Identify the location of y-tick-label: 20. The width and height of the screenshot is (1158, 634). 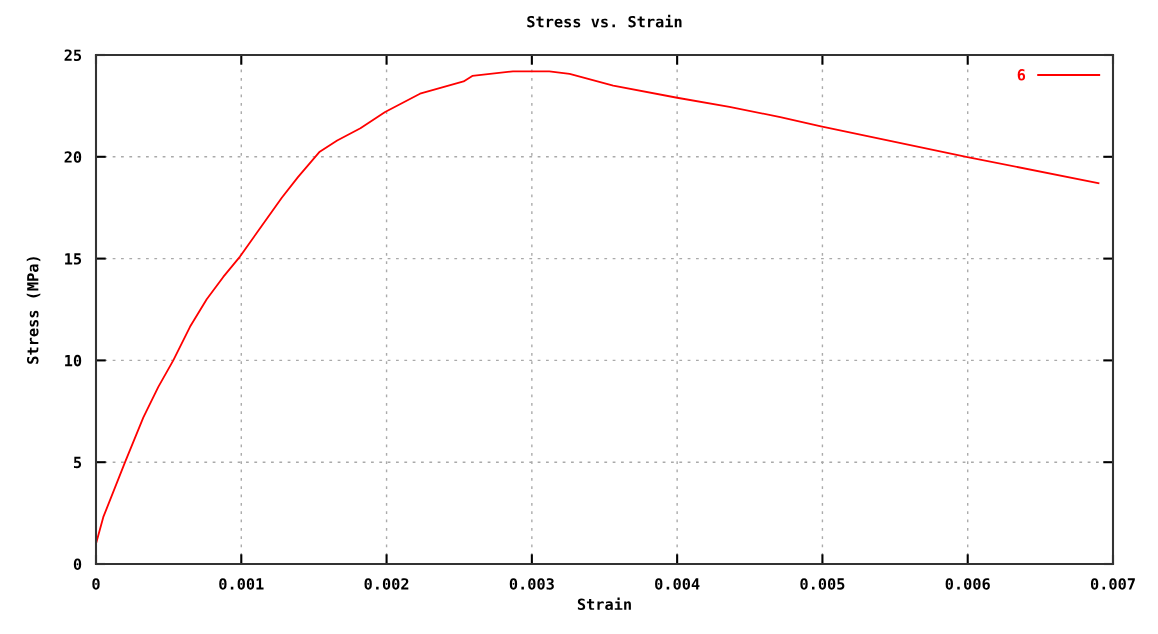
(73, 157).